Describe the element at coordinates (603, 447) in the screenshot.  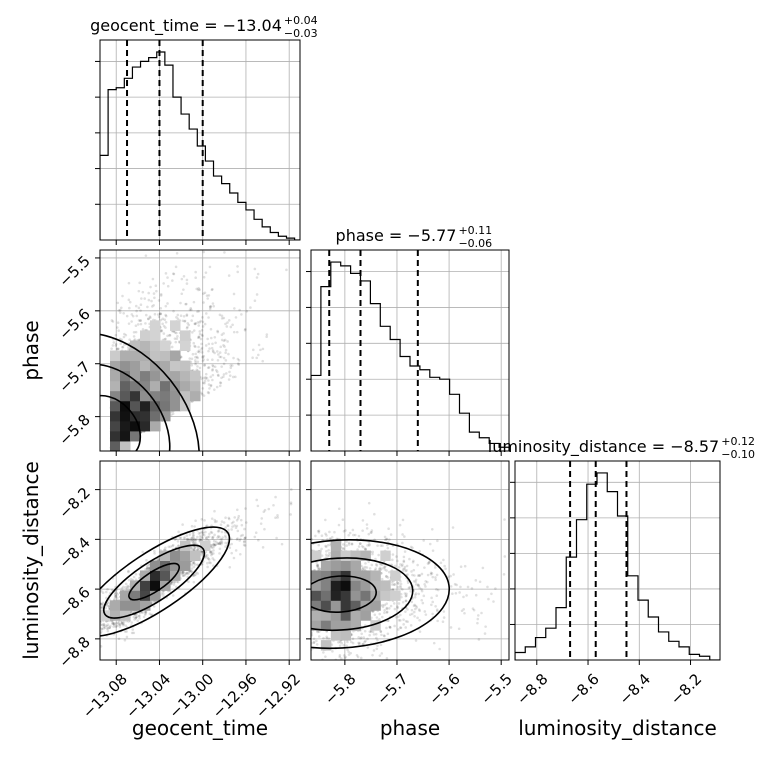
I see `panel-title-luminosity_distance: luminosity_distance = −8.57` at that location.